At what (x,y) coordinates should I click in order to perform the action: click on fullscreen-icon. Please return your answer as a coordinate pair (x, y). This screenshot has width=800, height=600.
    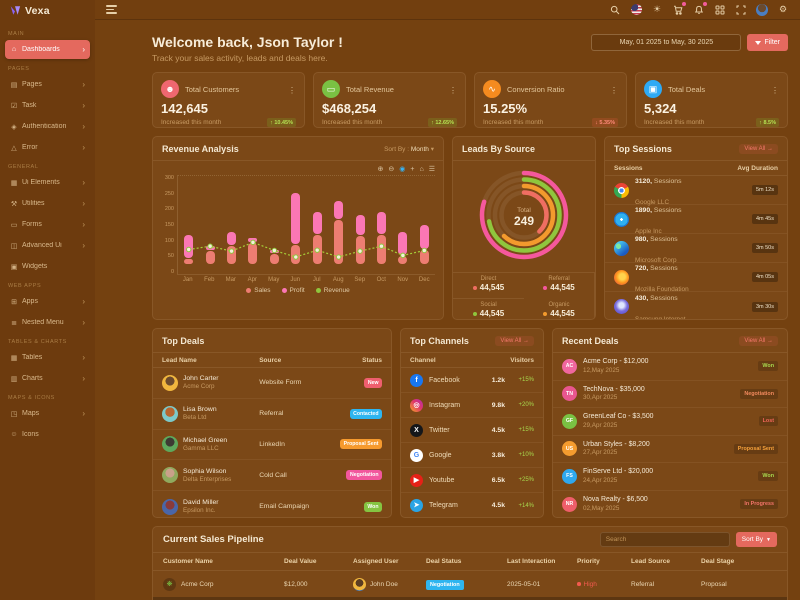
    Looking at the image, I should click on (741, 10).